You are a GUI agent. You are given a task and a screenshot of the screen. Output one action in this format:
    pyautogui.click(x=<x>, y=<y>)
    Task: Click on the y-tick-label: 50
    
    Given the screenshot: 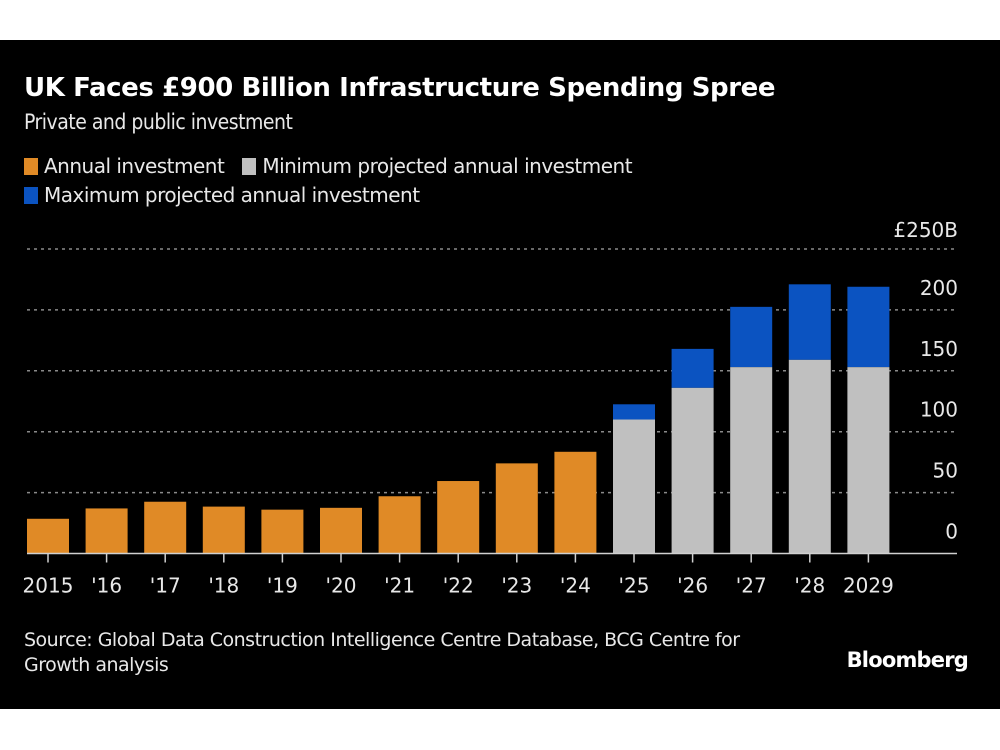 What is the action you would take?
    pyautogui.click(x=945, y=471)
    